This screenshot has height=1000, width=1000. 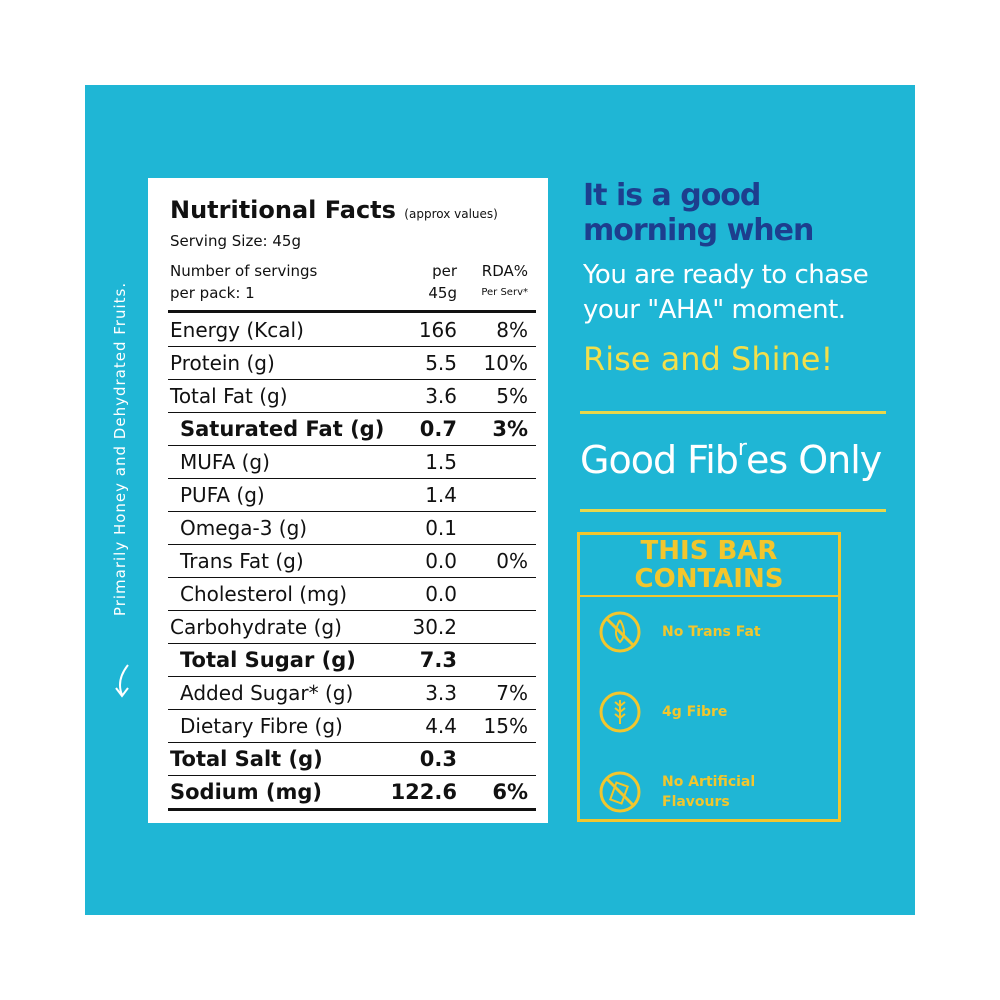 What do you see at coordinates (444, 271) in the screenshot?
I see `col-head: per` at bounding box center [444, 271].